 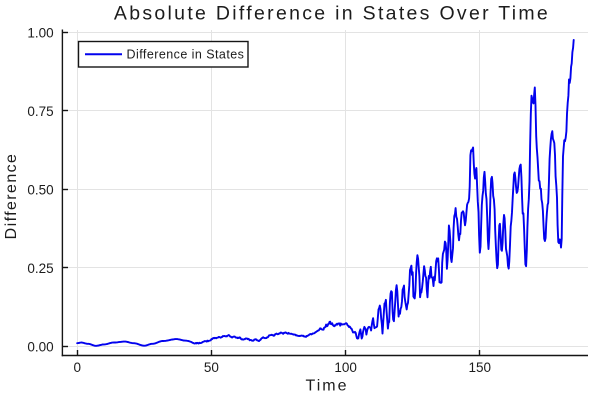 What do you see at coordinates (40, 190) in the screenshot?
I see `svg-text: 0.50` at bounding box center [40, 190].